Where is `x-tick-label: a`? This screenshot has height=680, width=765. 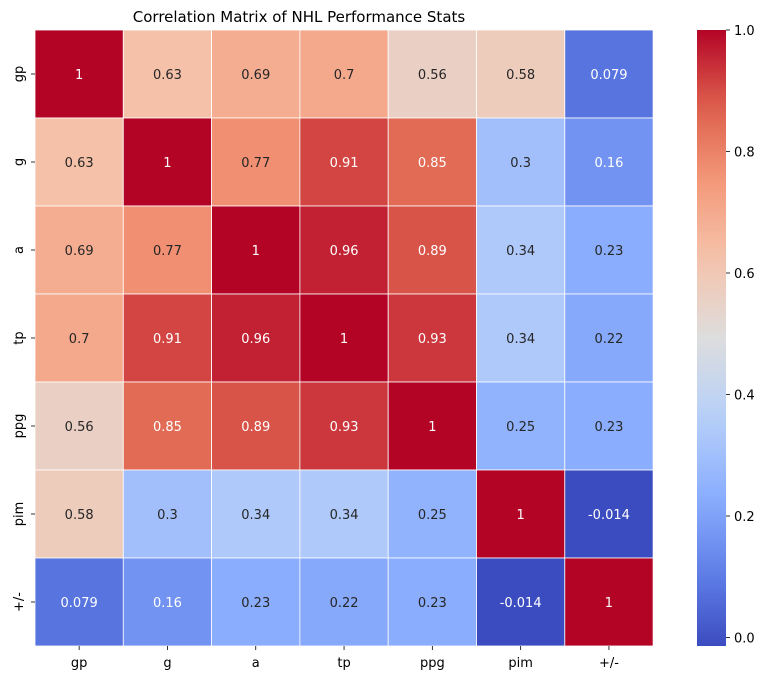
x-tick-label: a is located at coordinates (256, 663).